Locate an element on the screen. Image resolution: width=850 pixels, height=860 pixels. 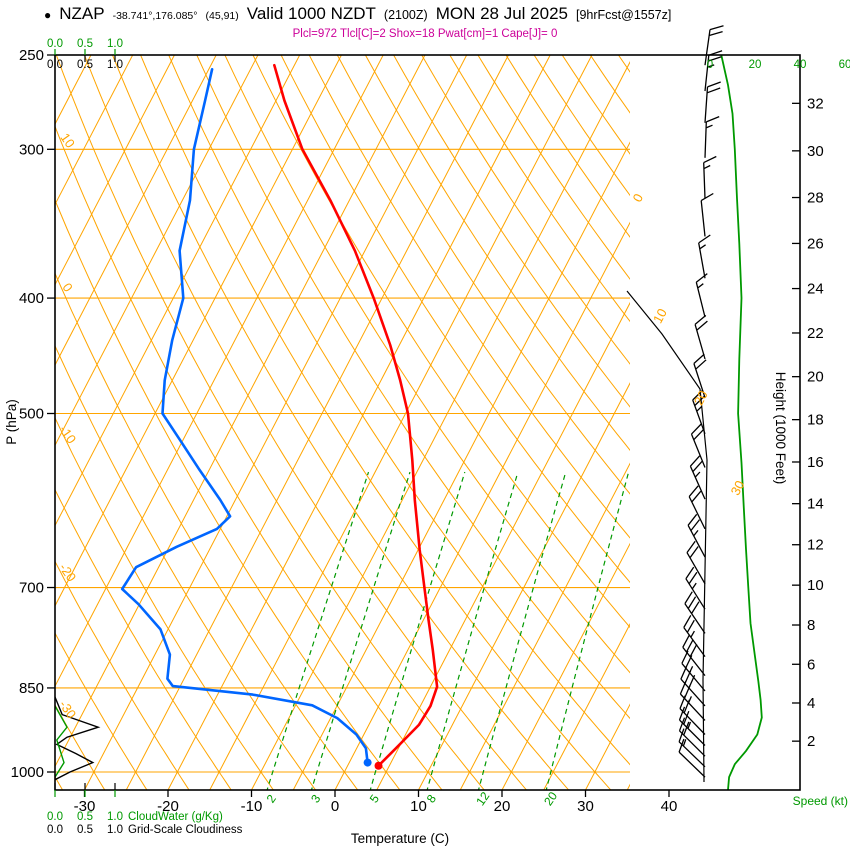
isotherm-value-label: 20 is located at coordinates (701, 398).